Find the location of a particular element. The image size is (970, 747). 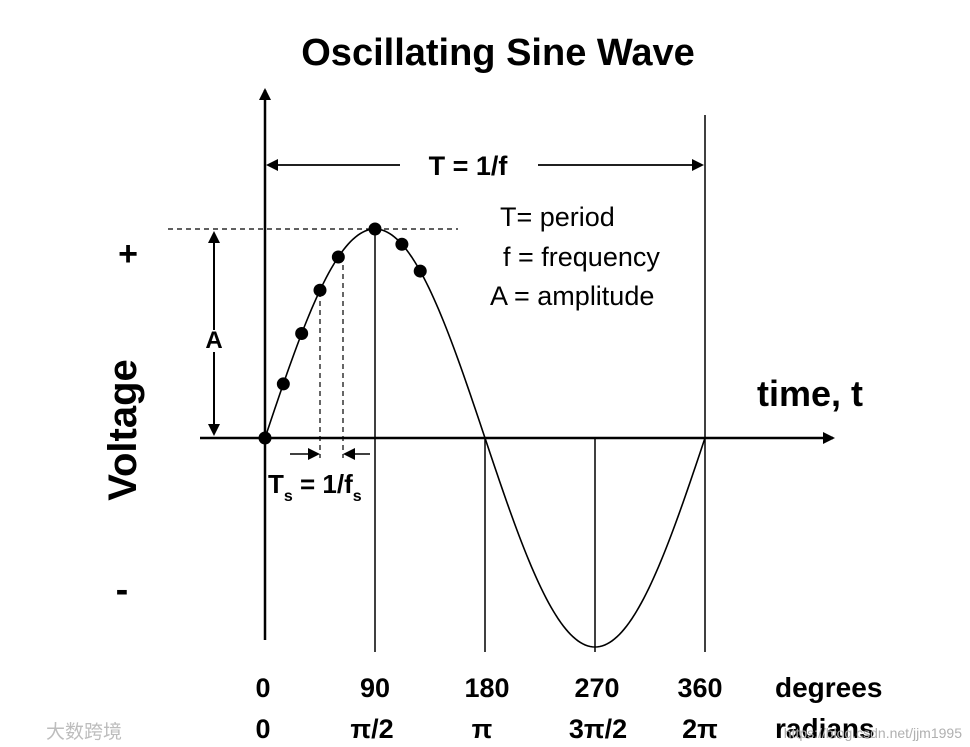

diagram-title: Oscillating Sine Wave is located at coordinates (498, 53).